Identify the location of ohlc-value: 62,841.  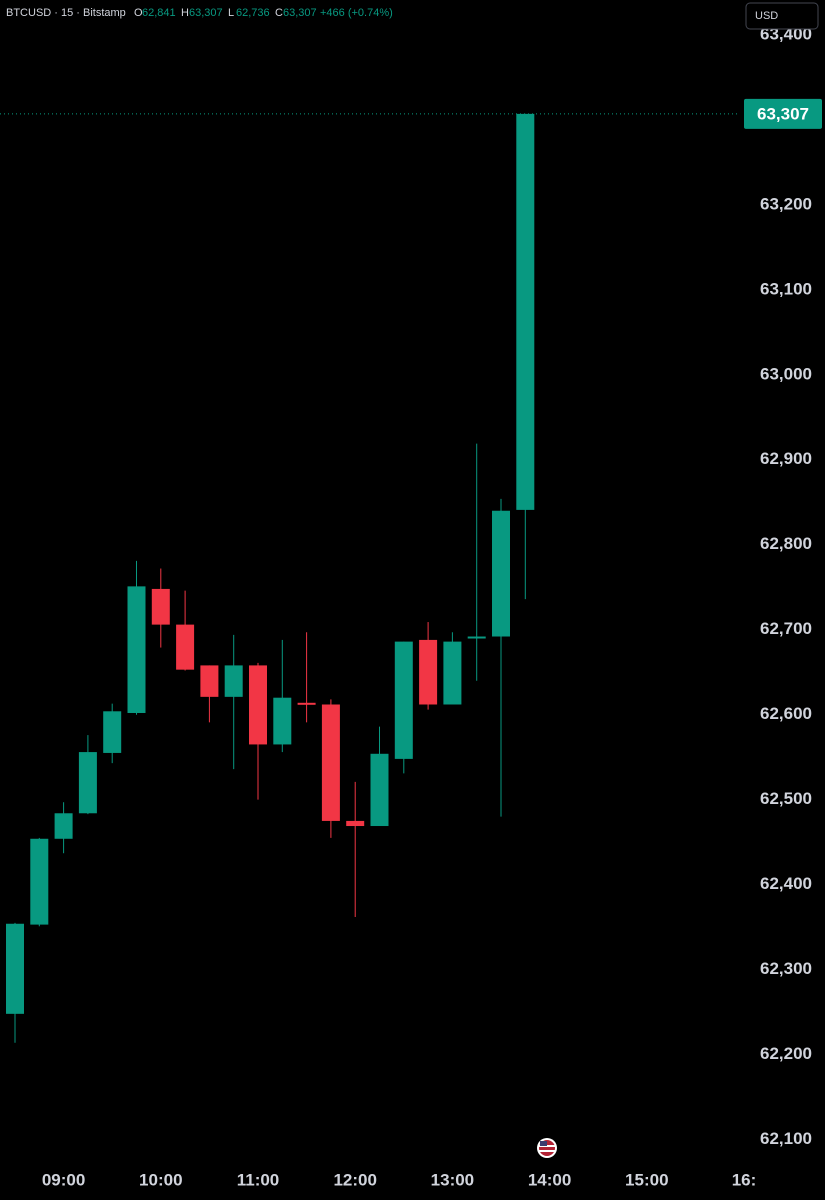
(159, 13).